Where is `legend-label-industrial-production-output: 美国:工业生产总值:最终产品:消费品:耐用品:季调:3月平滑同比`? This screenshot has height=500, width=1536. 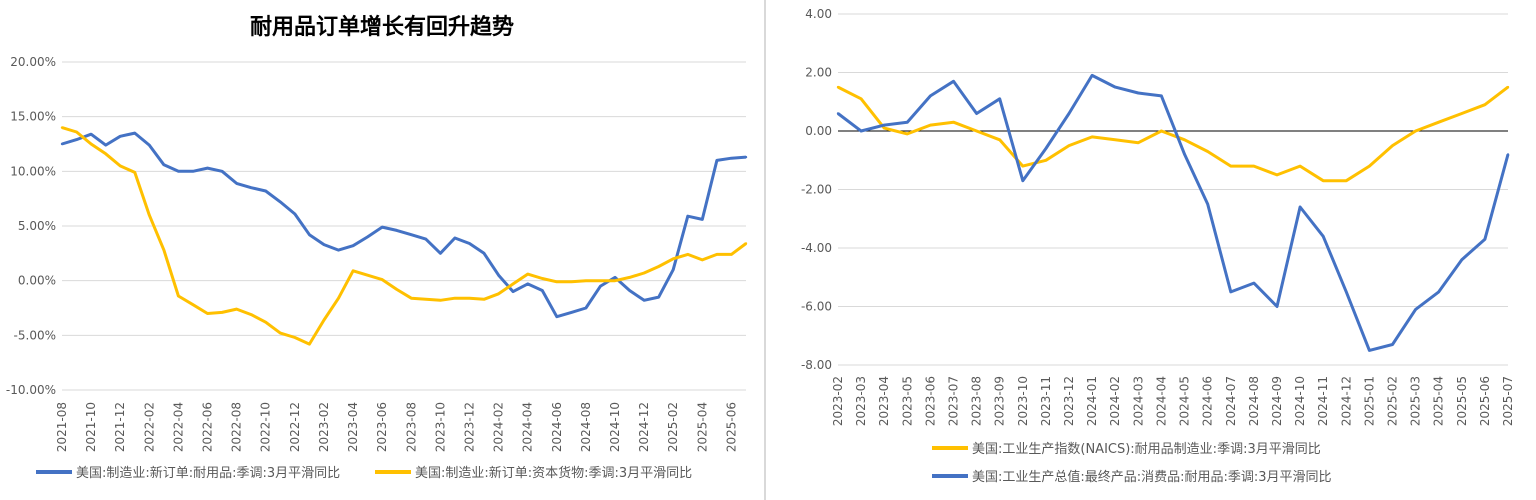
legend-label-industrial-production-output: 美国:工业生产总值:最终产品:消费品:耐用品:季调:3月平滑同比 is located at coordinates (1152, 477).